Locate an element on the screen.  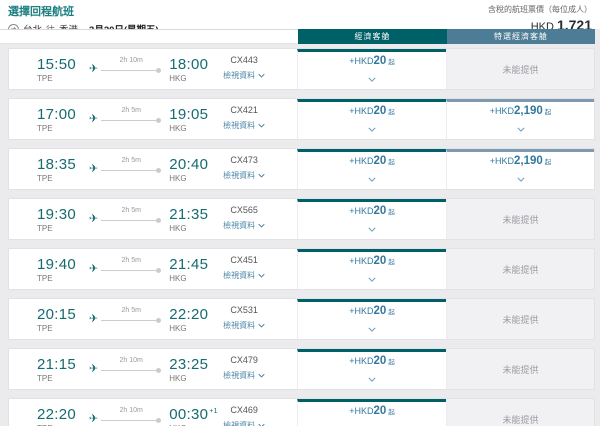
route-graphic: ✈ 2h 10m is located at coordinates (125, 66).